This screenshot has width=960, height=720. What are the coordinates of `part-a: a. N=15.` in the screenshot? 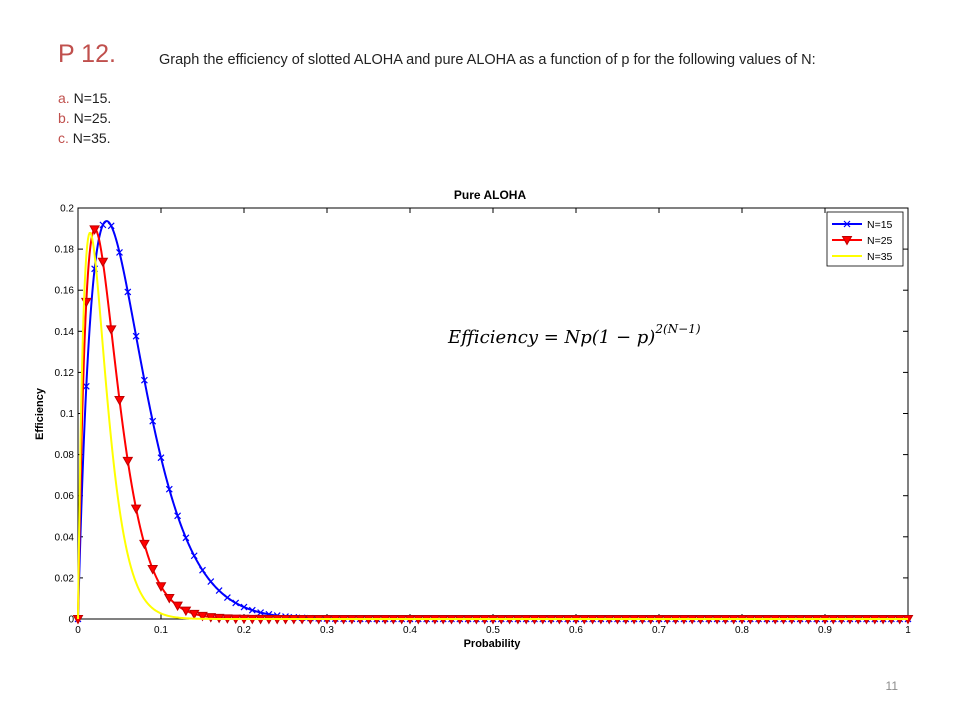 It's located at (84, 98).